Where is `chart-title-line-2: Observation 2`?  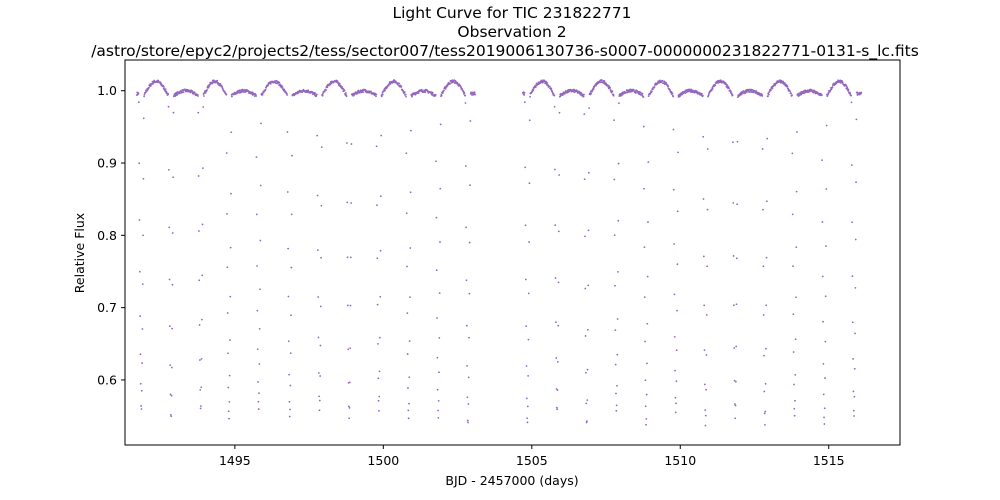 chart-title-line-2: Observation 2 is located at coordinates (511, 32).